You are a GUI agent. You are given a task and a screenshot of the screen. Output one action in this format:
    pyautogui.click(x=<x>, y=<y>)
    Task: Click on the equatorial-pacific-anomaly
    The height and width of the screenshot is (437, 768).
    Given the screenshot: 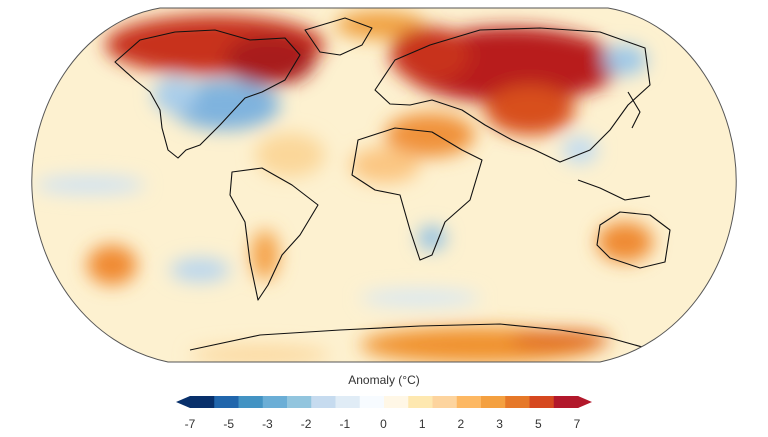 What is the action you would take?
    pyautogui.click(x=90, y=185)
    